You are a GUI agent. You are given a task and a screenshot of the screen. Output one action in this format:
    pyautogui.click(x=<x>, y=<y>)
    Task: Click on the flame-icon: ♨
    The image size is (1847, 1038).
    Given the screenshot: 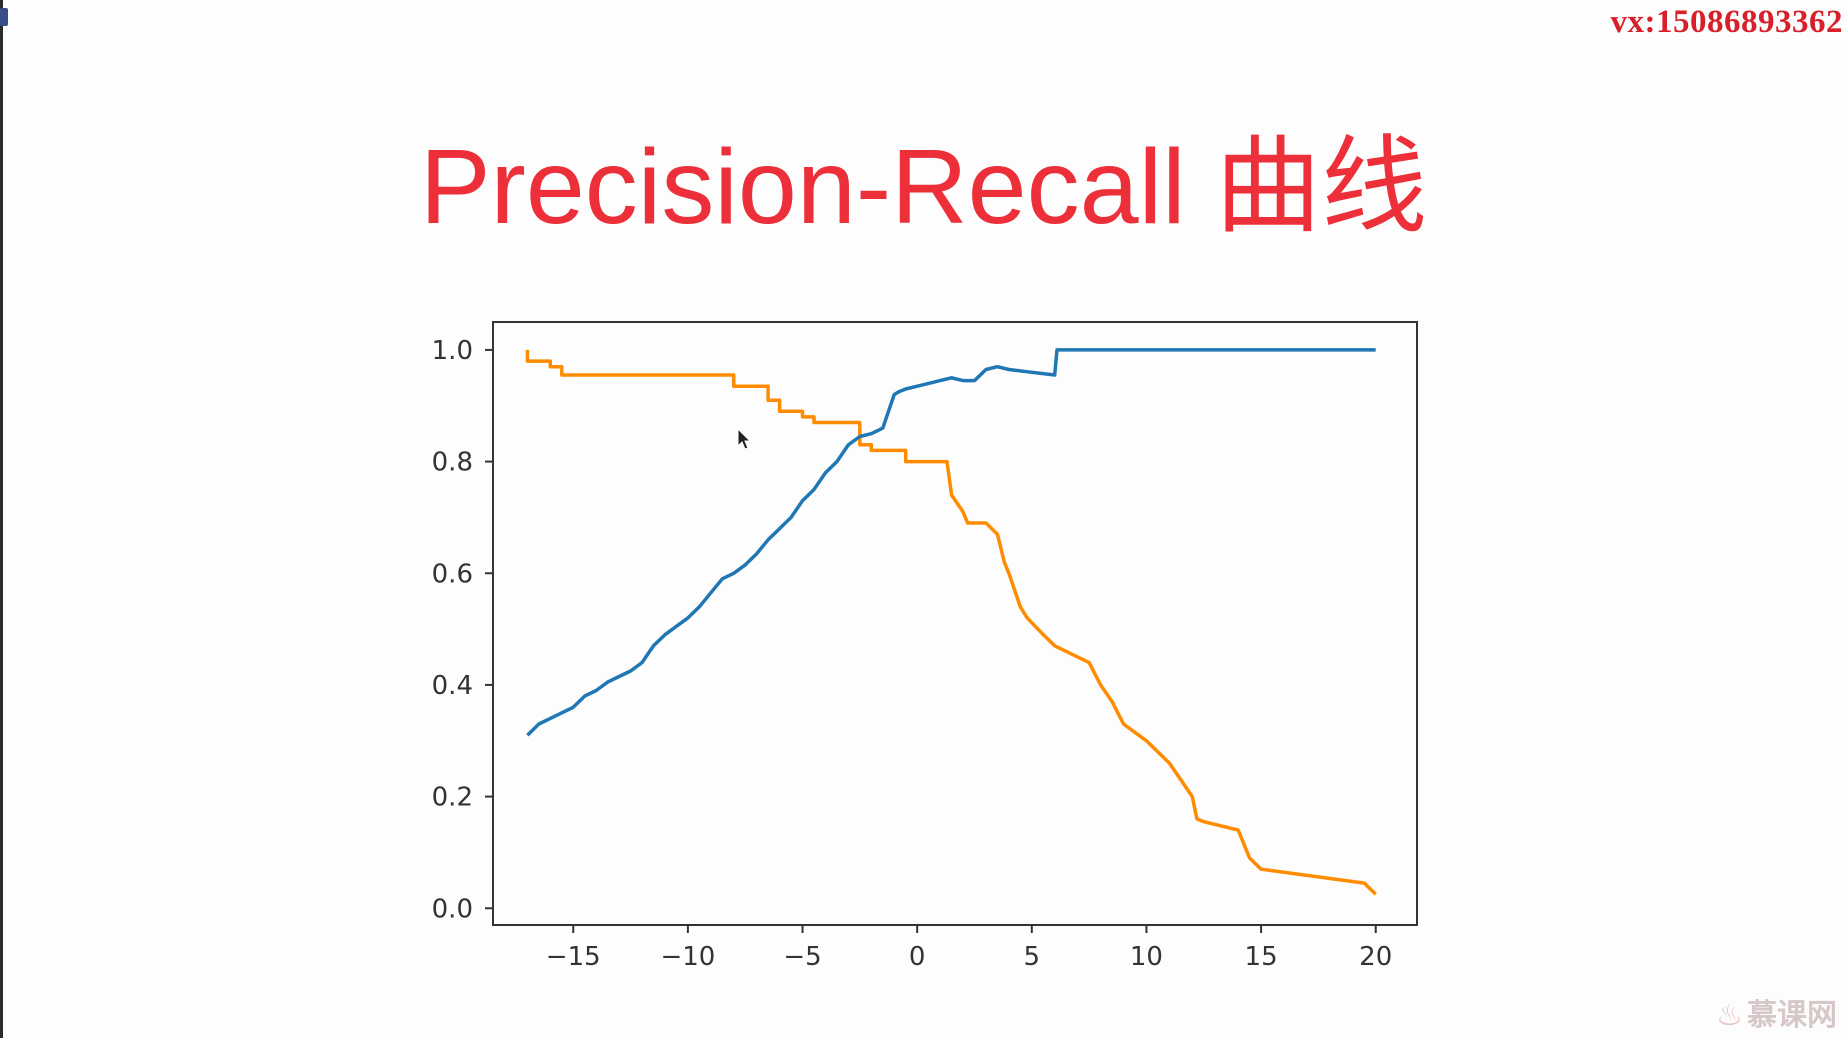 What is the action you would take?
    pyautogui.click(x=1729, y=1015)
    